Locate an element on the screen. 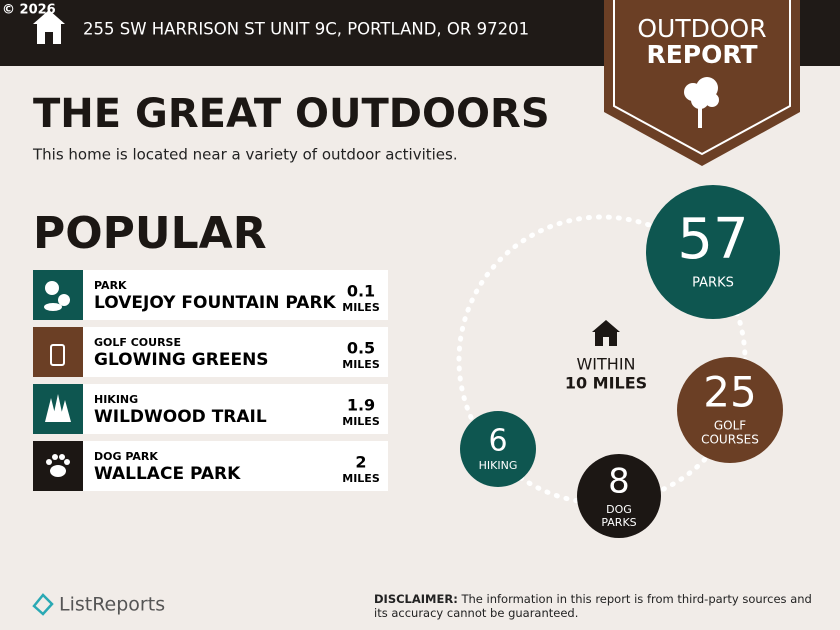 The width and height of the screenshot is (840, 630). distance: 1.9 is located at coordinates (361, 405).